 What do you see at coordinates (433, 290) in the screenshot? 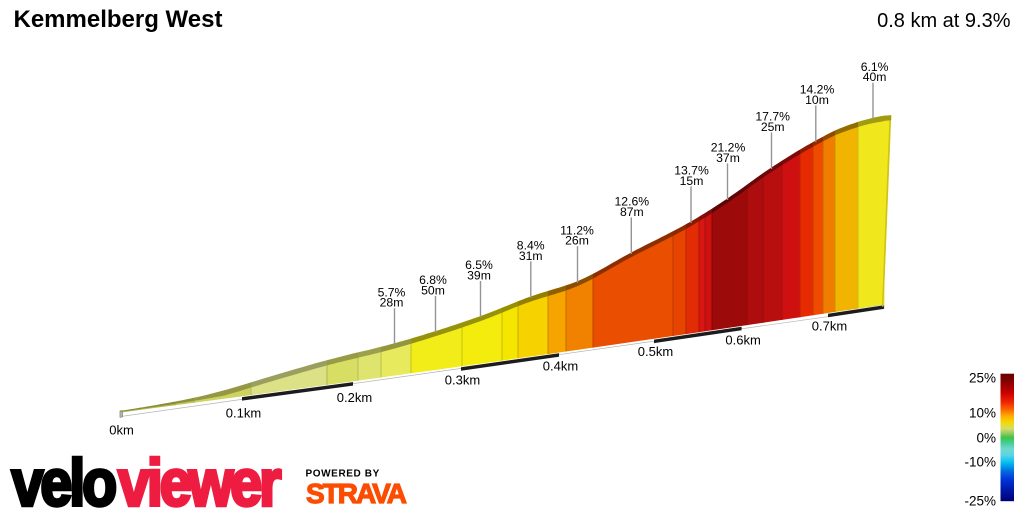
I see `svg-text: 50m` at bounding box center [433, 290].